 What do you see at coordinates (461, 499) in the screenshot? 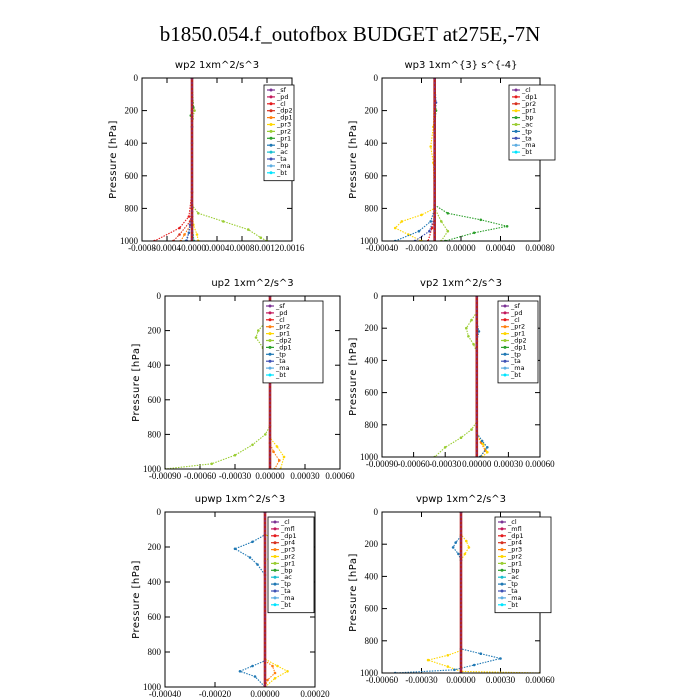
I see `panel-title: vpwp 1xm^2/s^3` at bounding box center [461, 499].